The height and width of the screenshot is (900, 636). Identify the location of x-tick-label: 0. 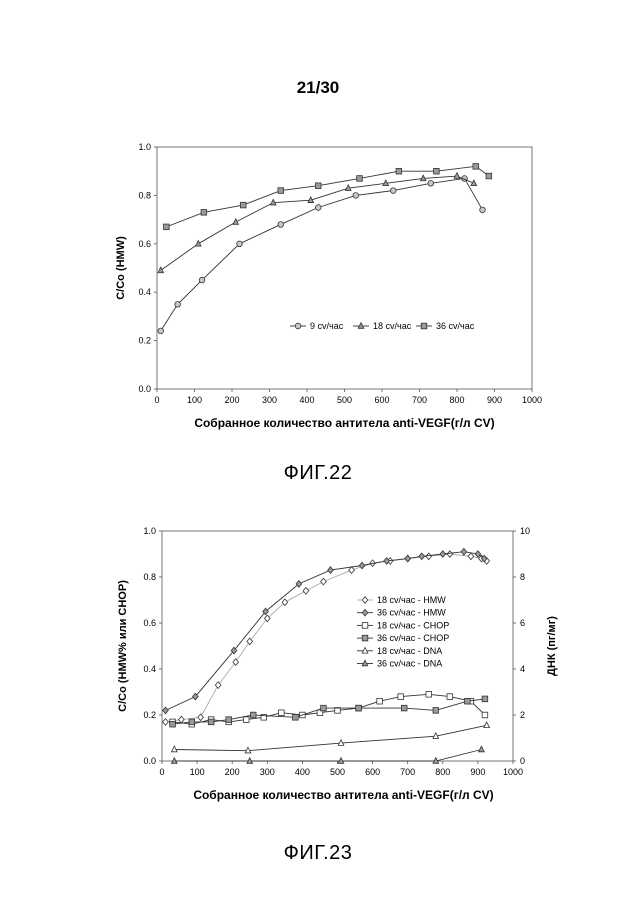
(156, 400).